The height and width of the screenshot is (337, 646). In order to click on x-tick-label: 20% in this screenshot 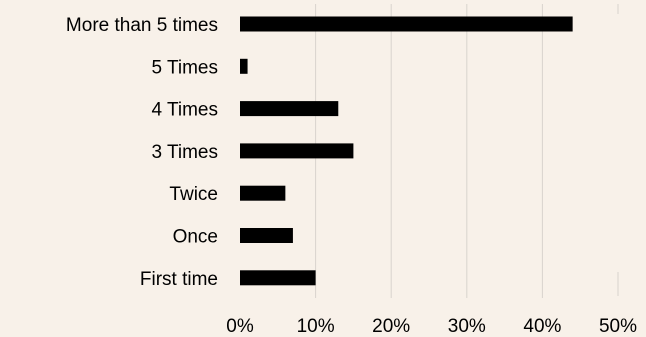, I will do `click(391, 326)`.